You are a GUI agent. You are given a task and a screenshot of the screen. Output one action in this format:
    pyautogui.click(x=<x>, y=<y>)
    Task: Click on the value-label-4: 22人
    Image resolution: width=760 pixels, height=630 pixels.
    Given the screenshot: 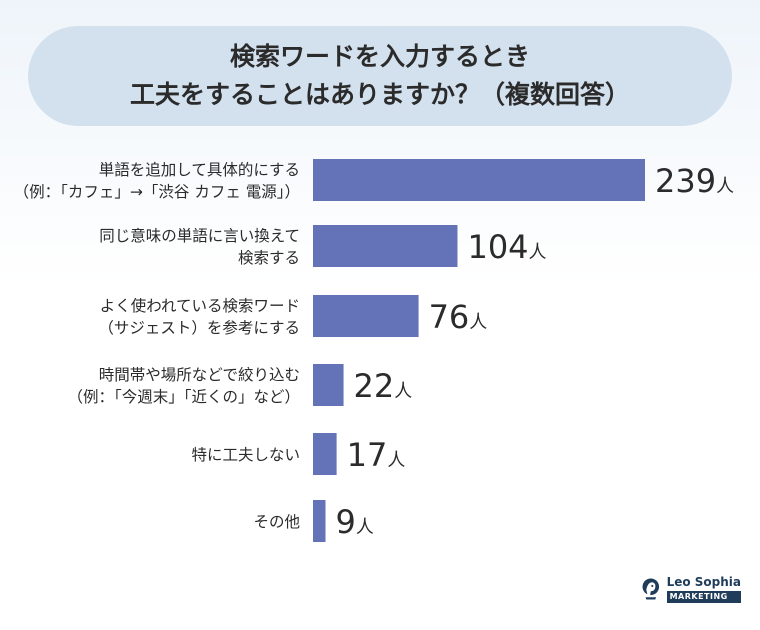 What is the action you would take?
    pyautogui.click(x=383, y=386)
    